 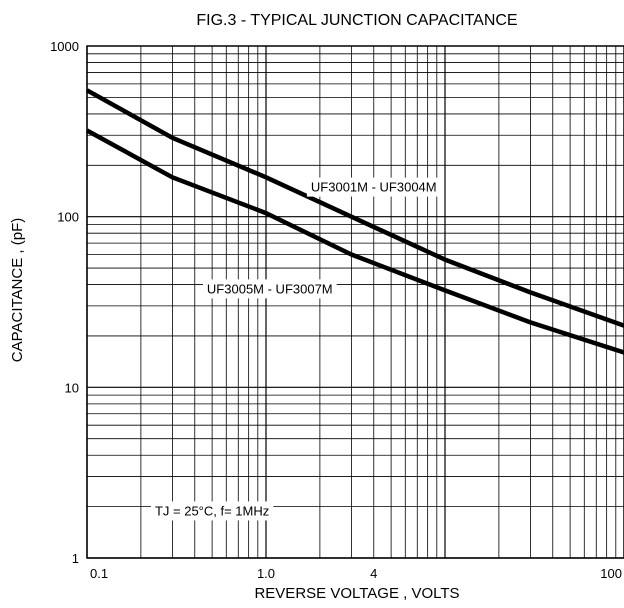 What do you see at coordinates (356, 593) in the screenshot?
I see `x-axis-label: REVERSE VOLTAGE , VOLTS` at bounding box center [356, 593].